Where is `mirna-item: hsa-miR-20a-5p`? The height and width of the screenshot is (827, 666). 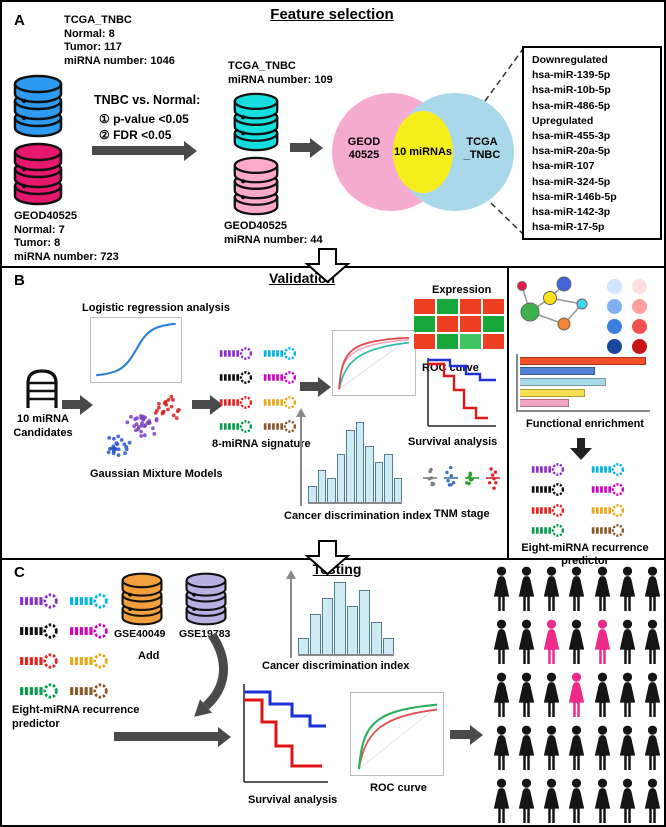
mirna-item: hsa-miR-20a-5p is located at coordinates (571, 151).